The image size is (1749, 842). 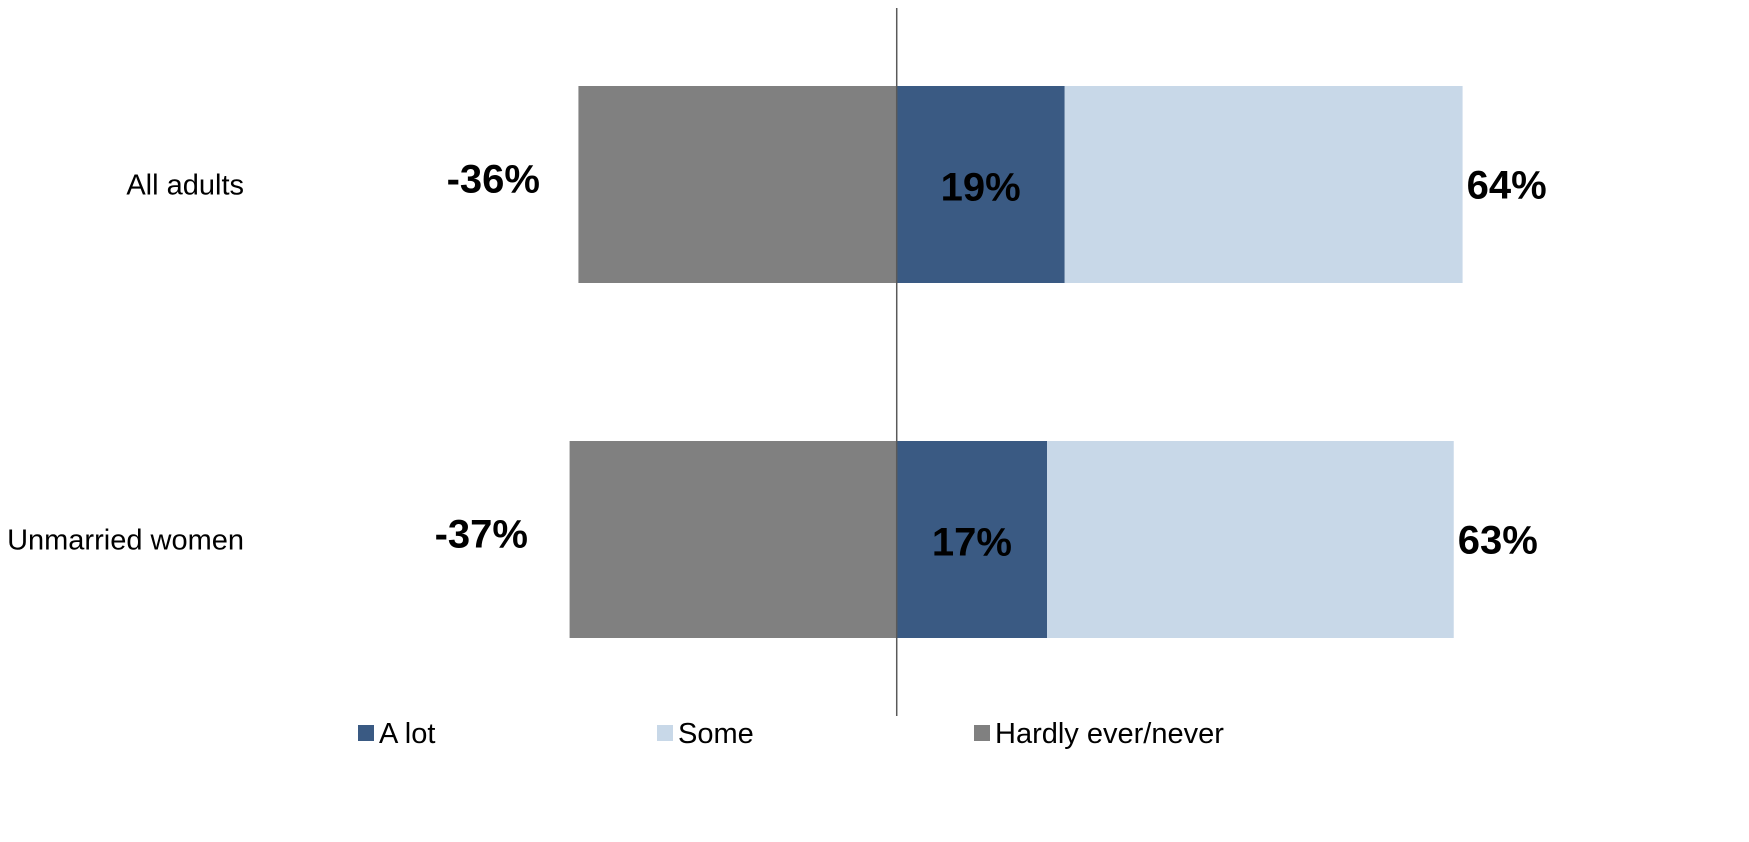 I want to click on value-label-positive-total: 63%, so click(x=1498, y=541).